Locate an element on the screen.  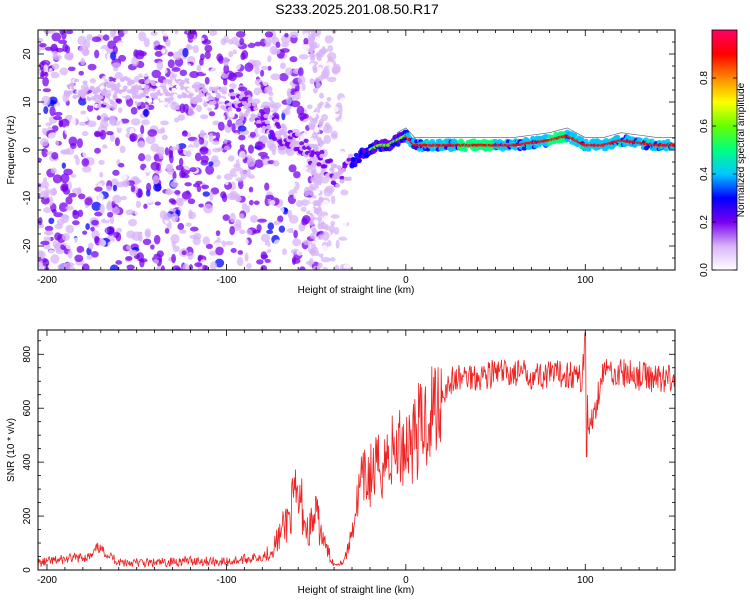
spectrogram-x-tick-label: 100 is located at coordinates (585, 280).